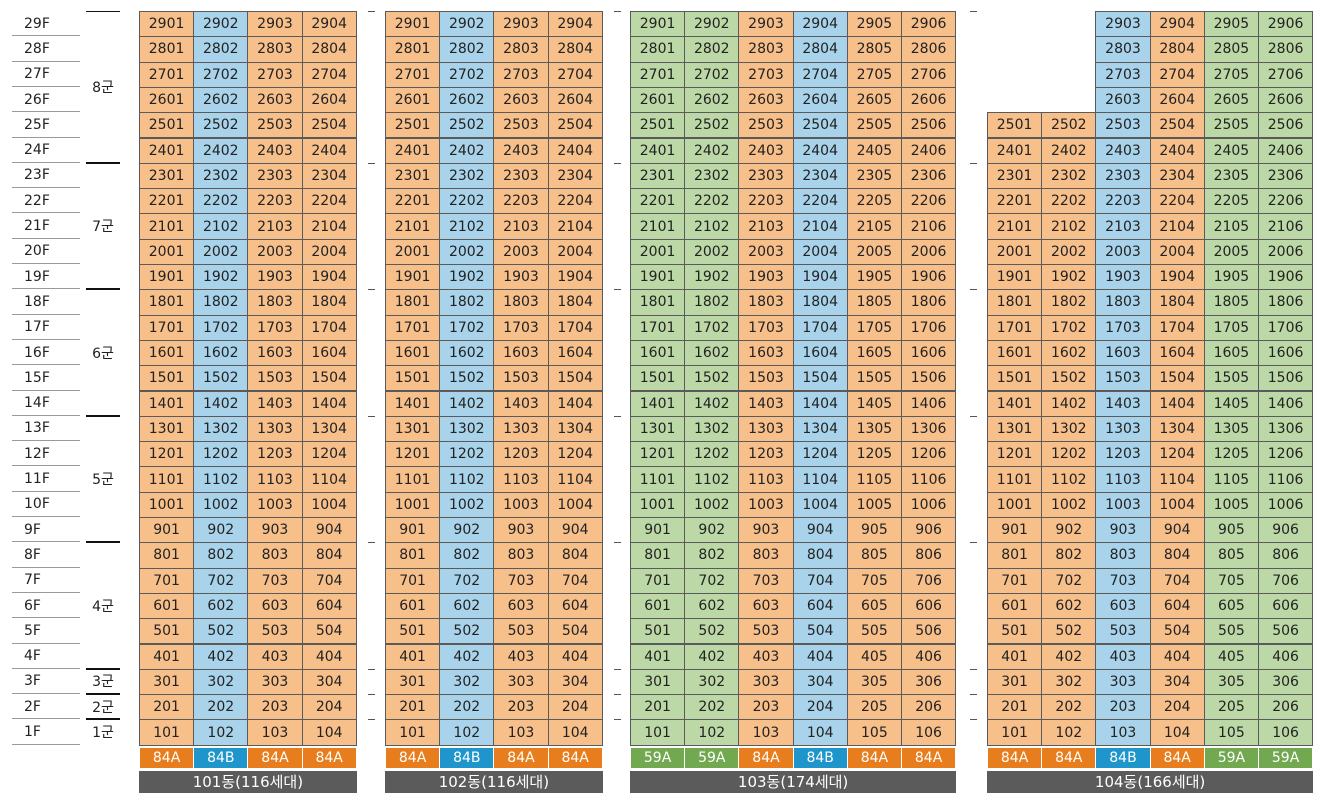 This screenshot has height=812, width=1321. Describe the element at coordinates (329, 100) in the screenshot. I see `unit-cell: 2604` at that location.